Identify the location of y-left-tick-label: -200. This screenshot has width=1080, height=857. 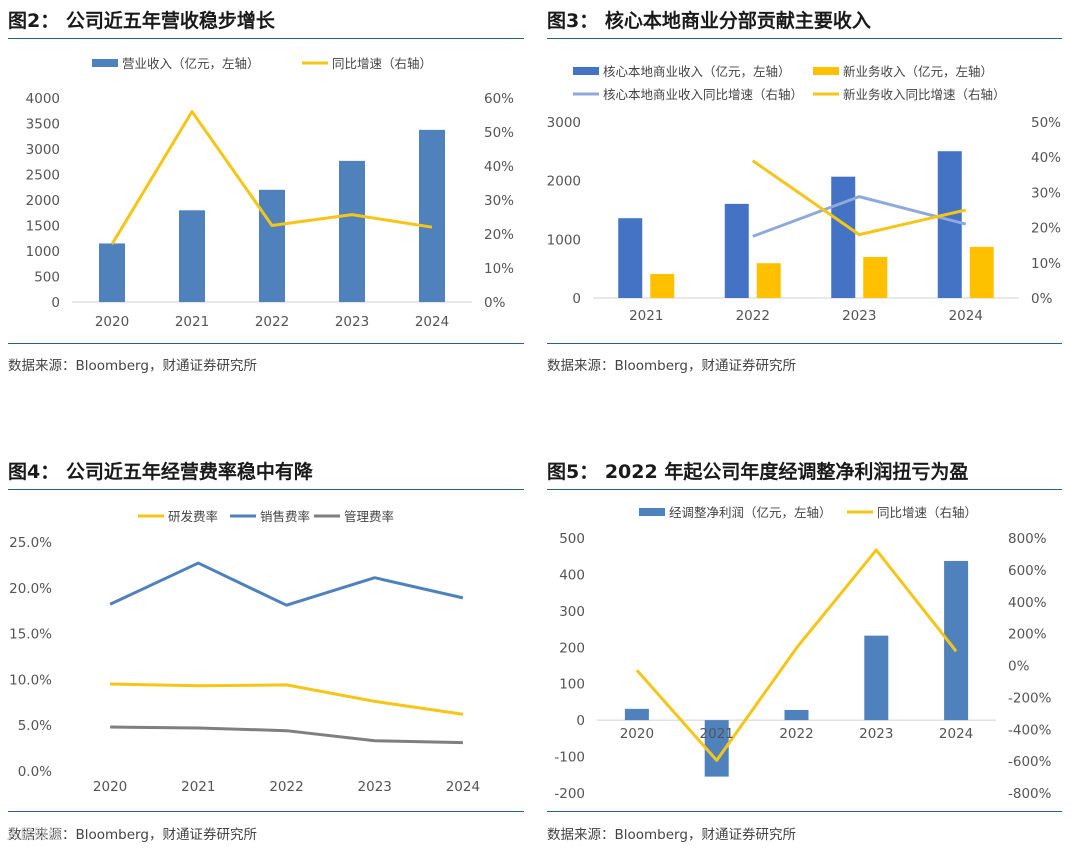
(569, 794).